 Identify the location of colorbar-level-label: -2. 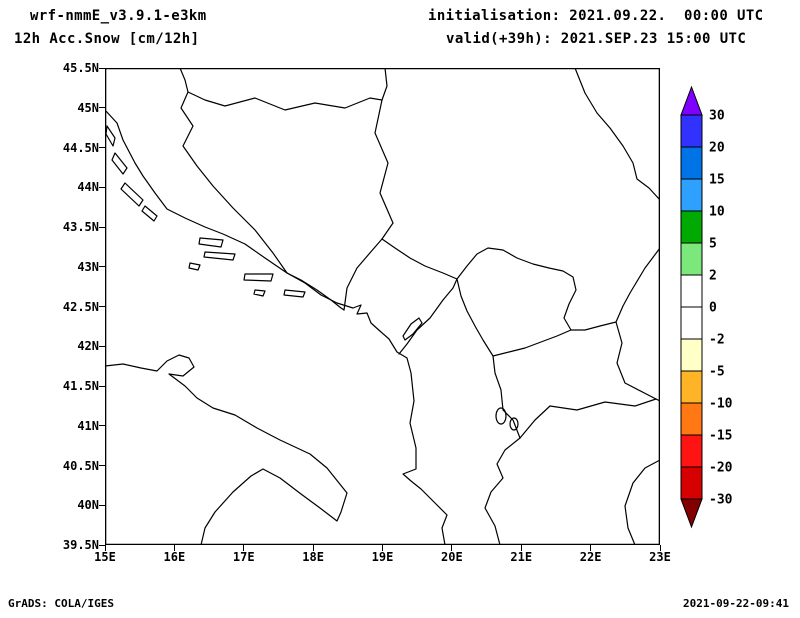
(717, 340).